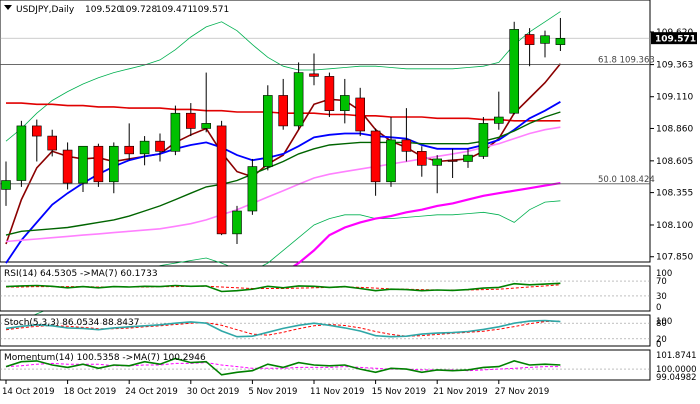 The width and height of the screenshot is (700, 404). What do you see at coordinates (337, 392) in the screenshot?
I see `date-tick-label: 11 Nov 2019` at bounding box center [337, 392].